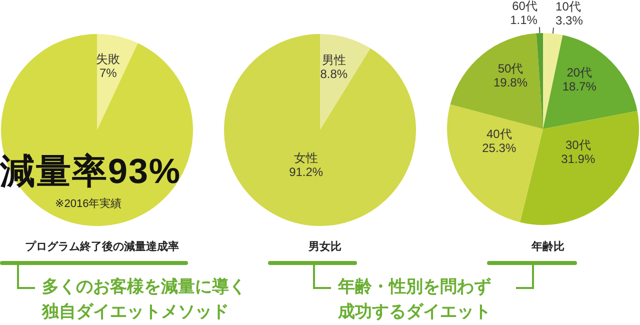 The width and height of the screenshot is (640, 325). What do you see at coordinates (524, 20) in the screenshot?
I see `data-label: 1.1%` at bounding box center [524, 20].